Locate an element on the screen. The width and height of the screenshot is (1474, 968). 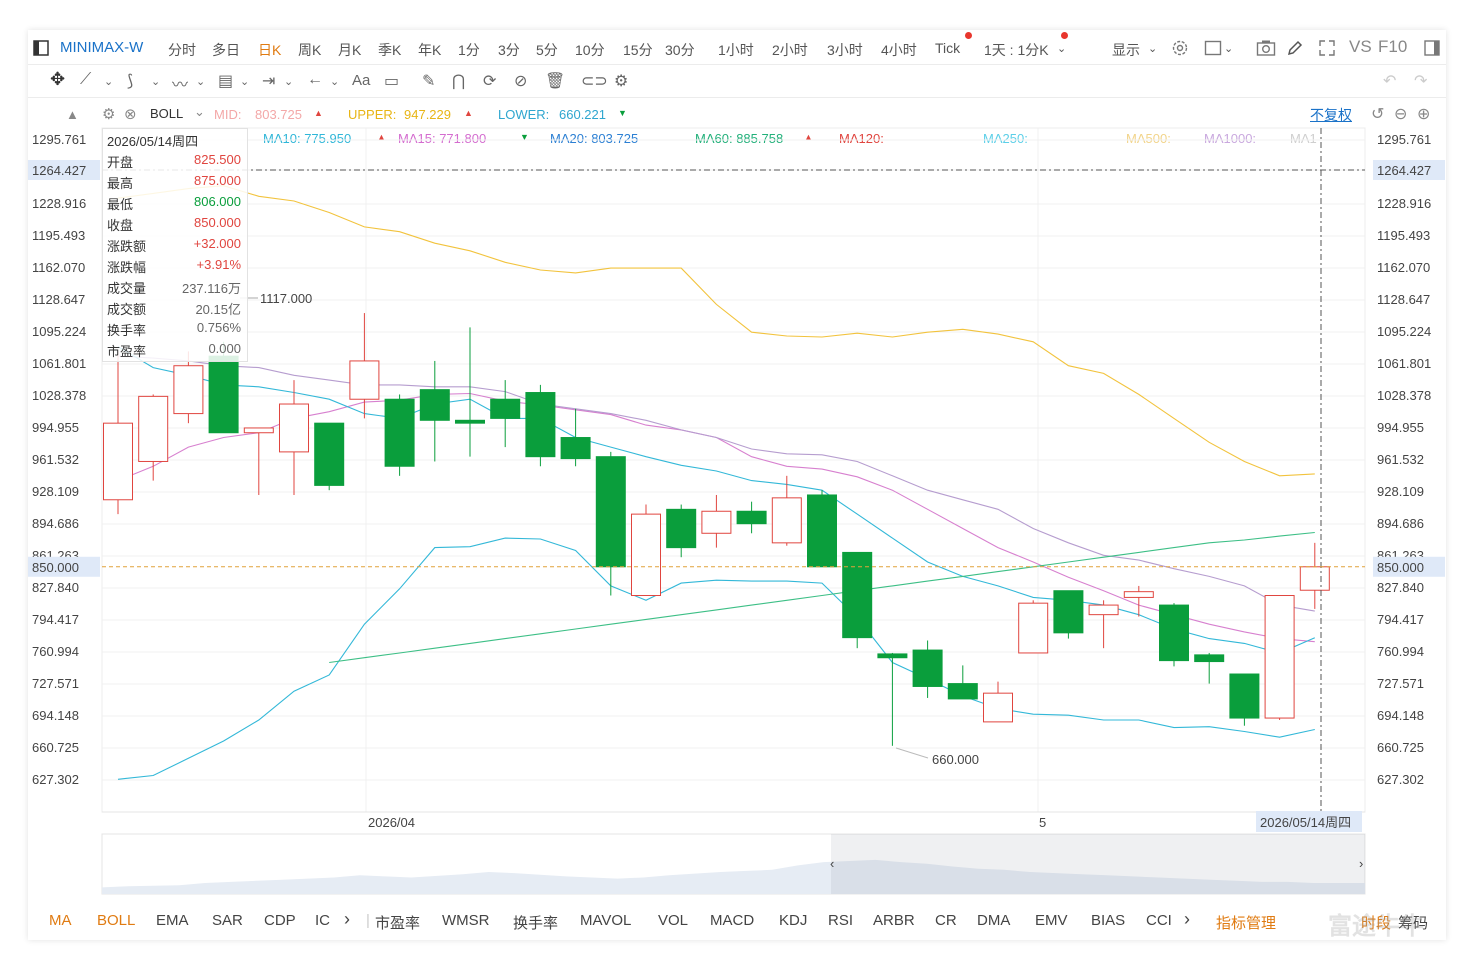
indicator-tab: MA is located at coordinates (60, 920).